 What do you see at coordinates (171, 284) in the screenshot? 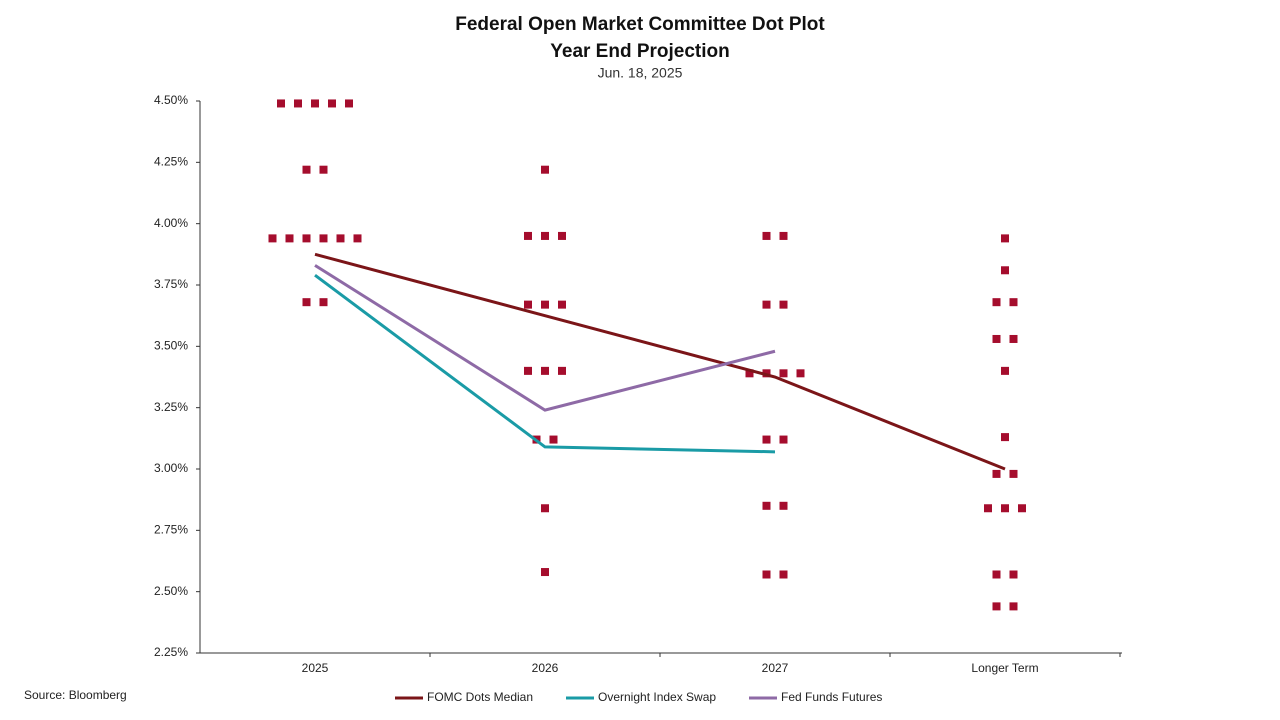
I see `y-tick-label: 3.75%` at bounding box center [171, 284].